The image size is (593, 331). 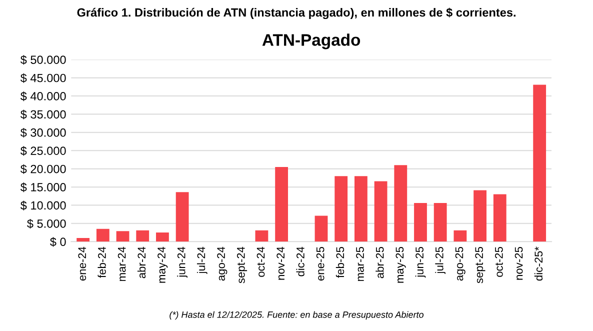 I want to click on x-tick-label: mar-24, so click(x=122, y=263).